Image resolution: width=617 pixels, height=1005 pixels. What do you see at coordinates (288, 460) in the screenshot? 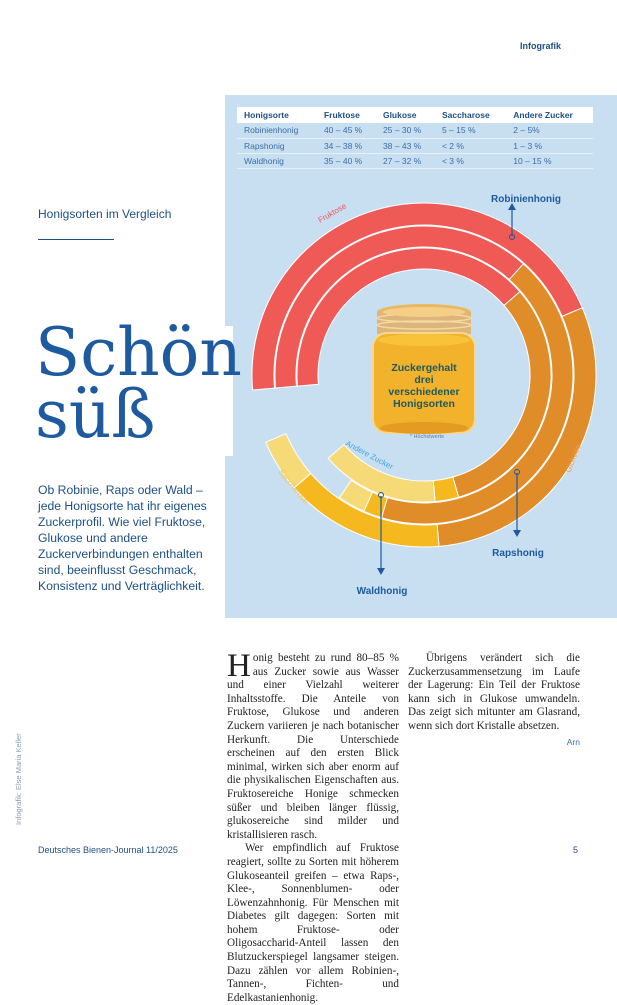
I see `ring-segment-robinienhonig-andere-zucker` at bounding box center [288, 460].